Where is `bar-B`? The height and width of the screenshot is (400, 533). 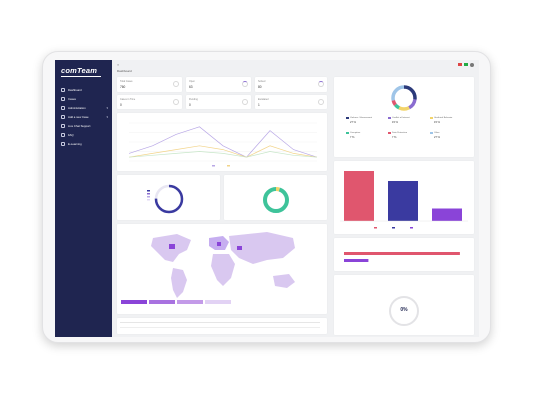 bar-B is located at coordinates (403, 201).